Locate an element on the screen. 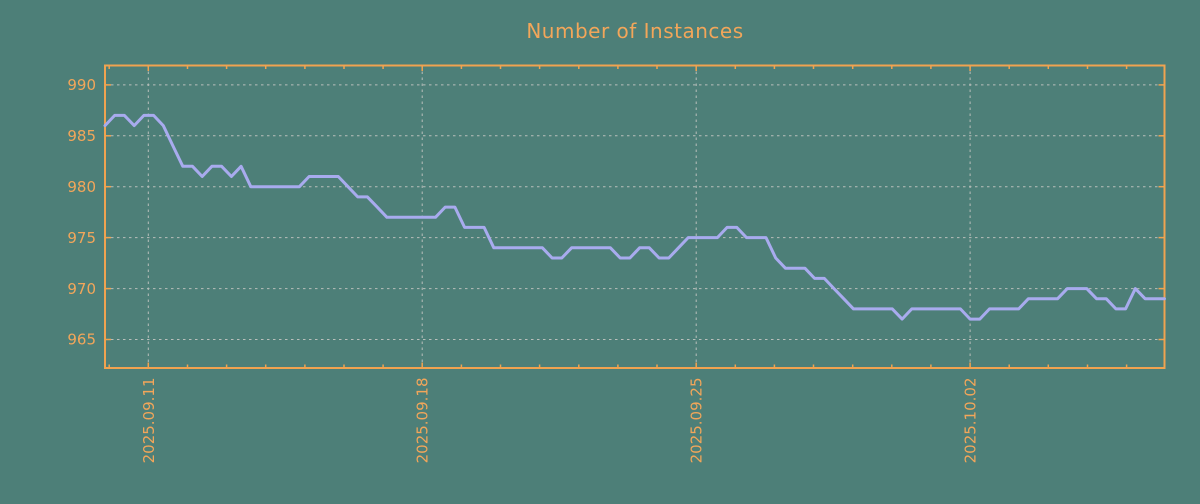 This screenshot has width=1200, height=504. y-tick-label: 985 is located at coordinates (81, 136).